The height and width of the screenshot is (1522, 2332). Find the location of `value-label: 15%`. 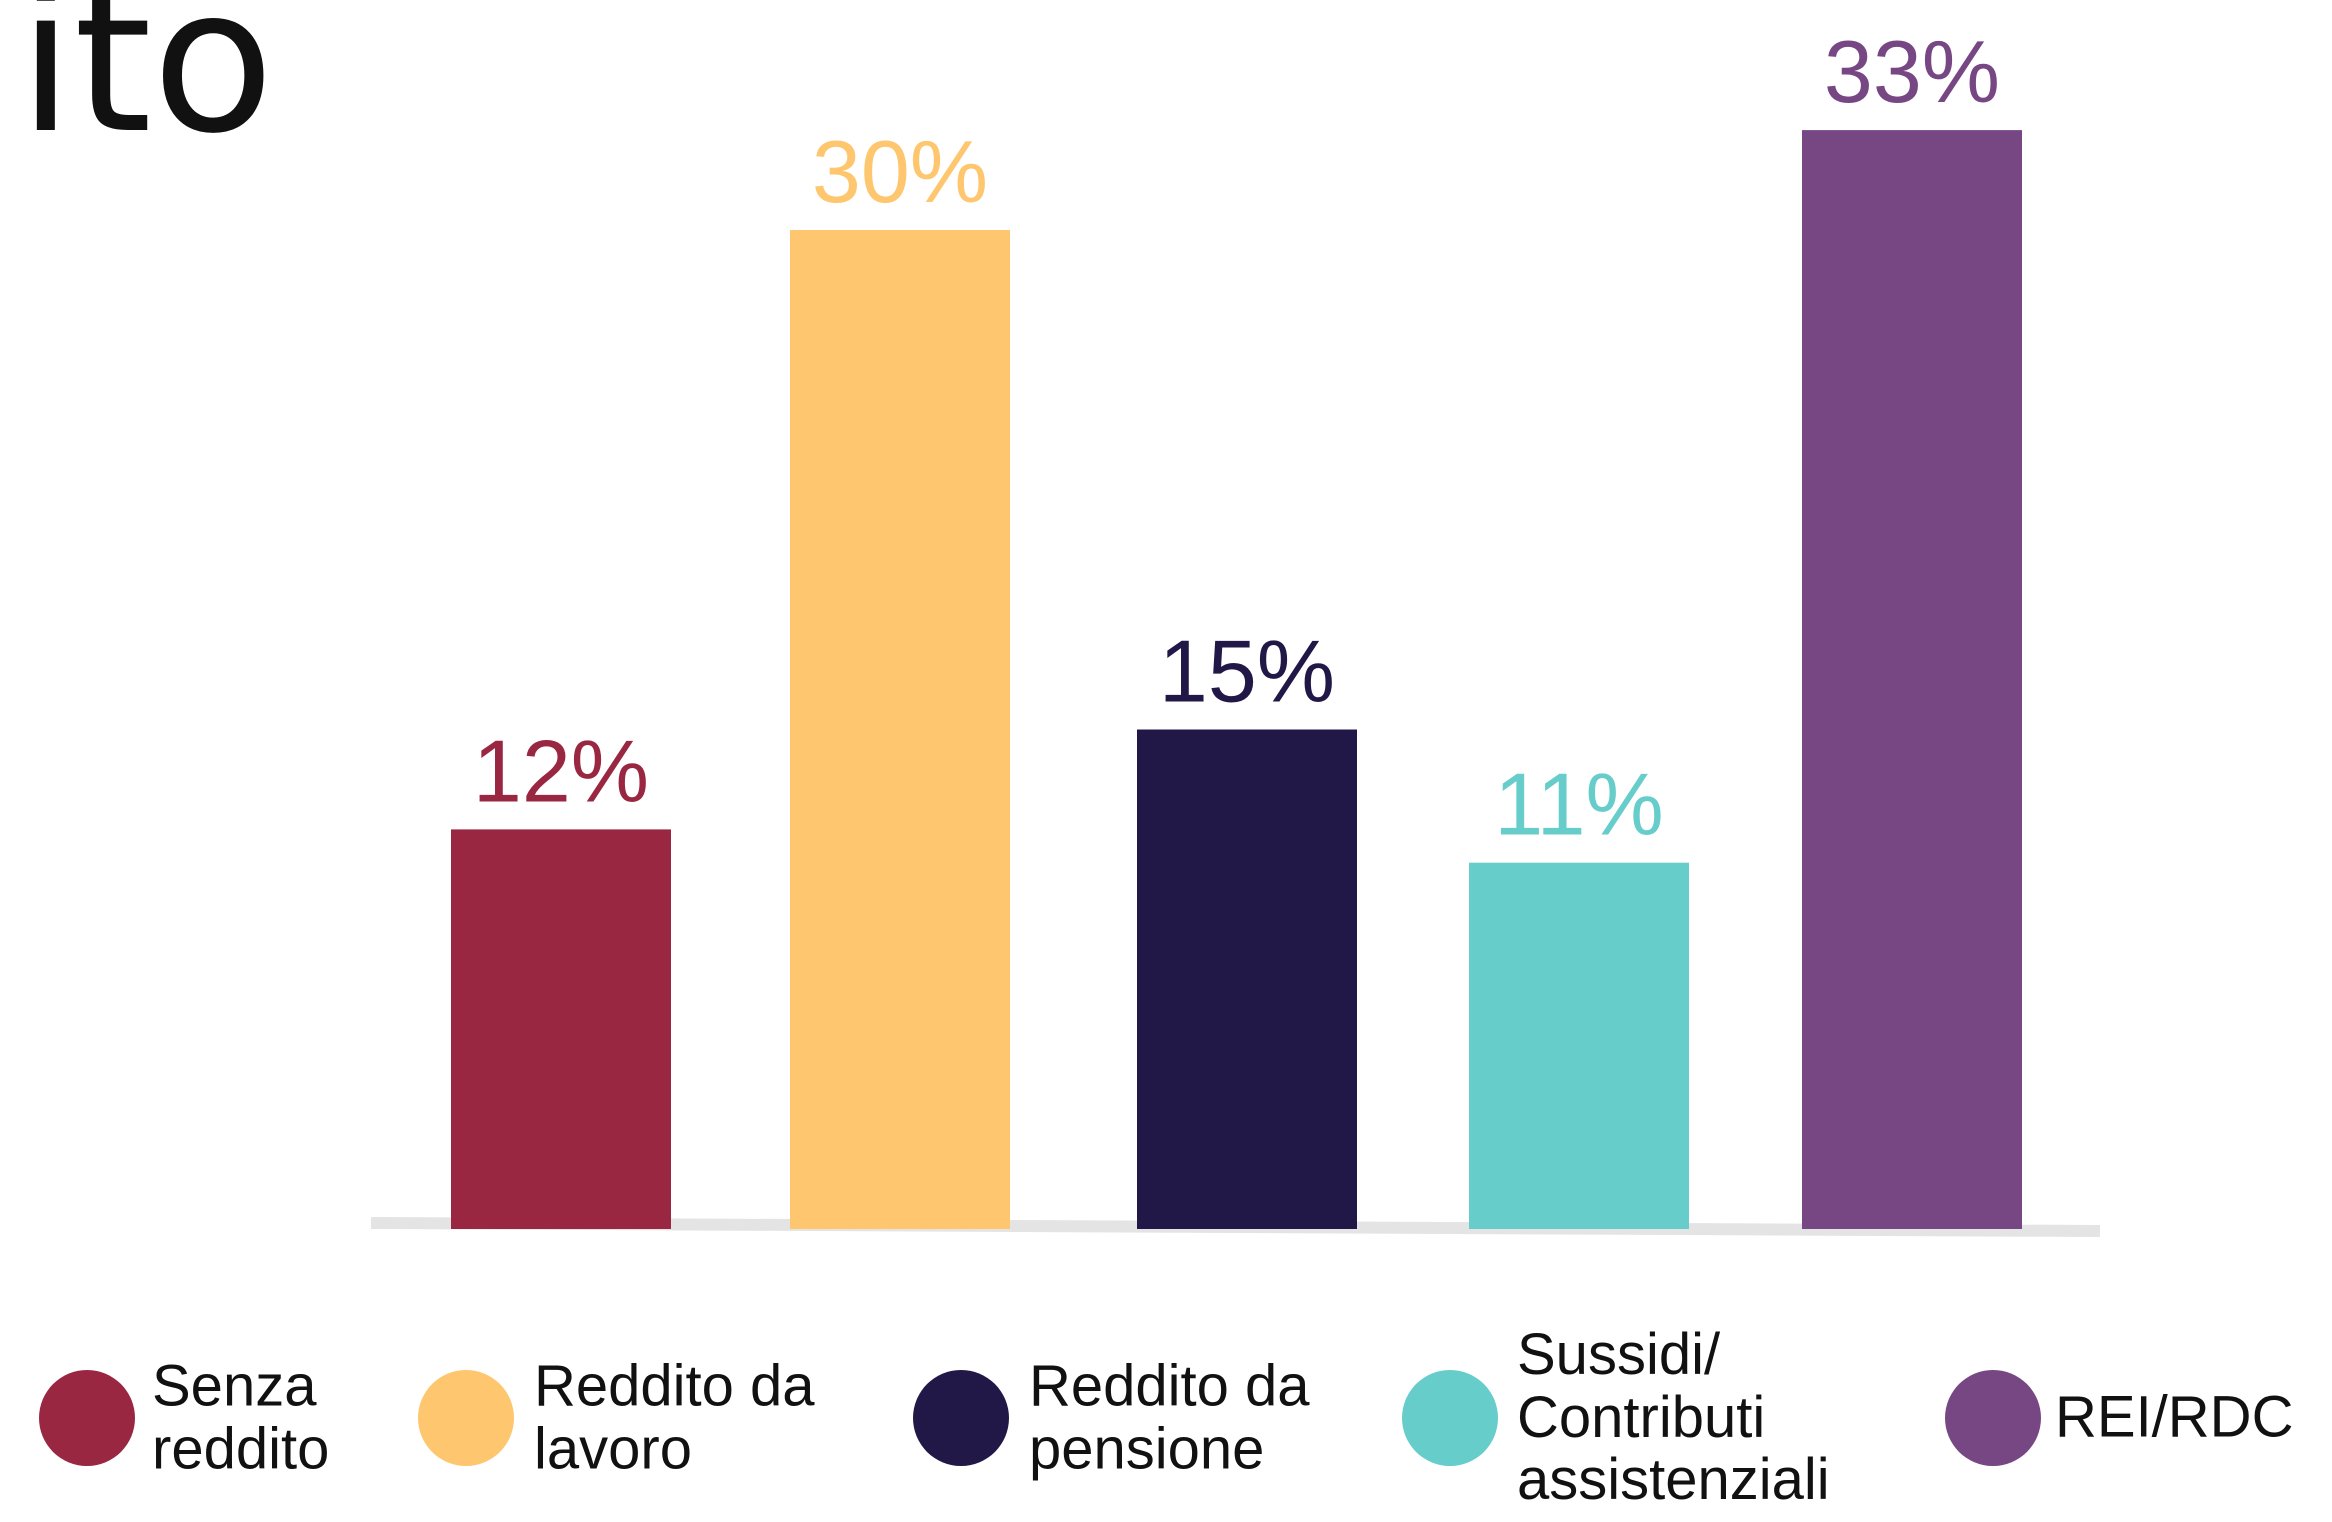

value-label: 15% is located at coordinates (1247, 671).